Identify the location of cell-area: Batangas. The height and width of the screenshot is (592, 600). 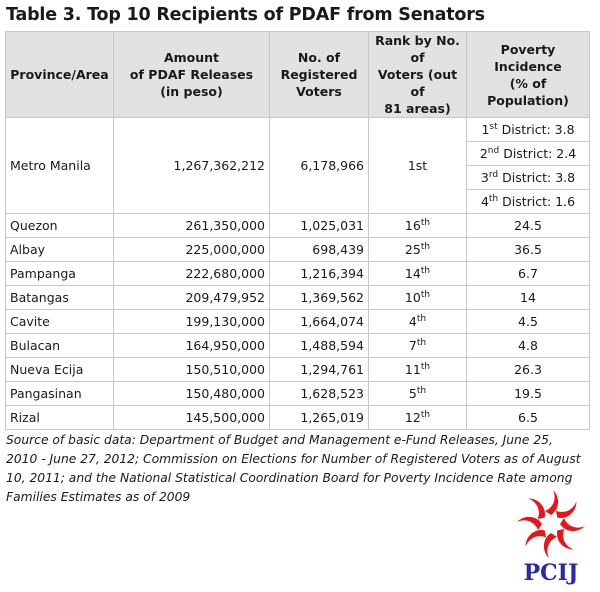
(59, 297).